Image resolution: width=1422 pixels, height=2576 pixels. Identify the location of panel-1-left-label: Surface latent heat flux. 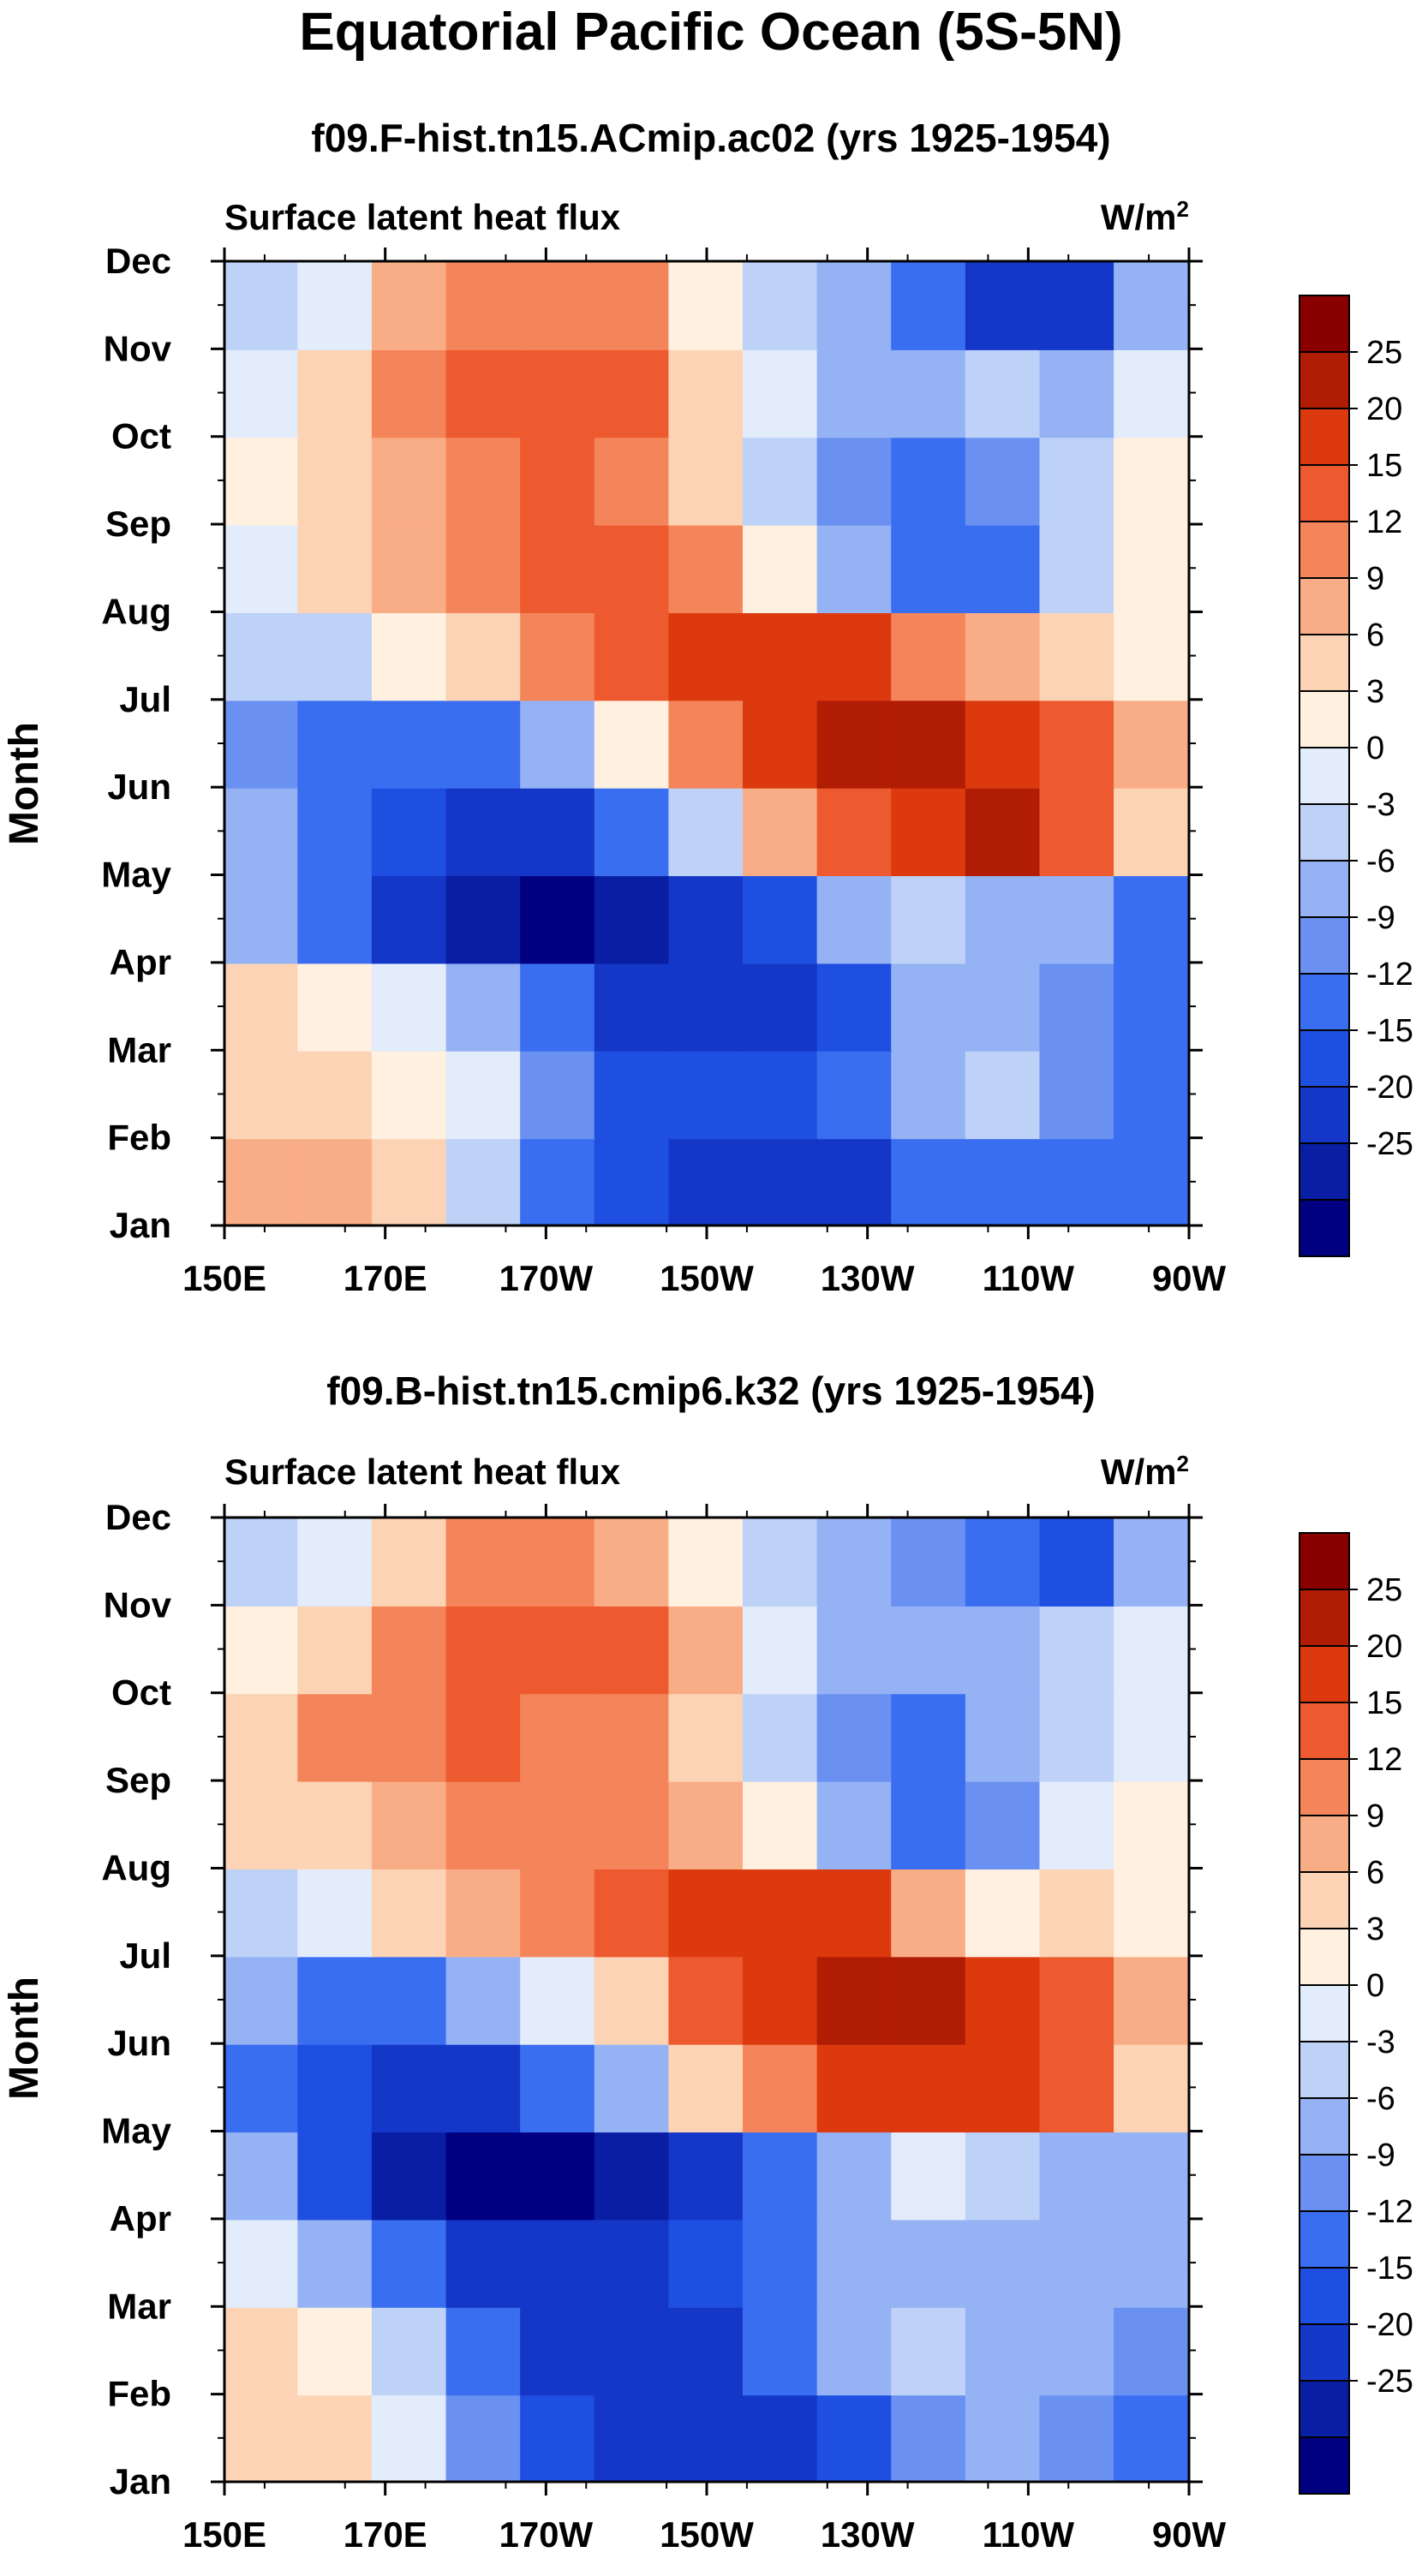
(423, 217).